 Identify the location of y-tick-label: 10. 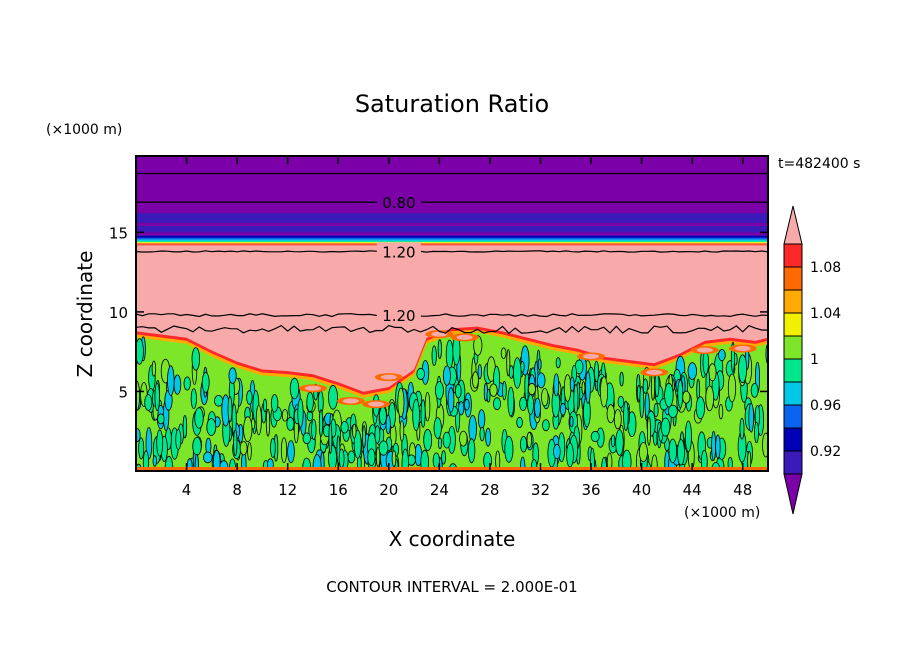
(118, 313).